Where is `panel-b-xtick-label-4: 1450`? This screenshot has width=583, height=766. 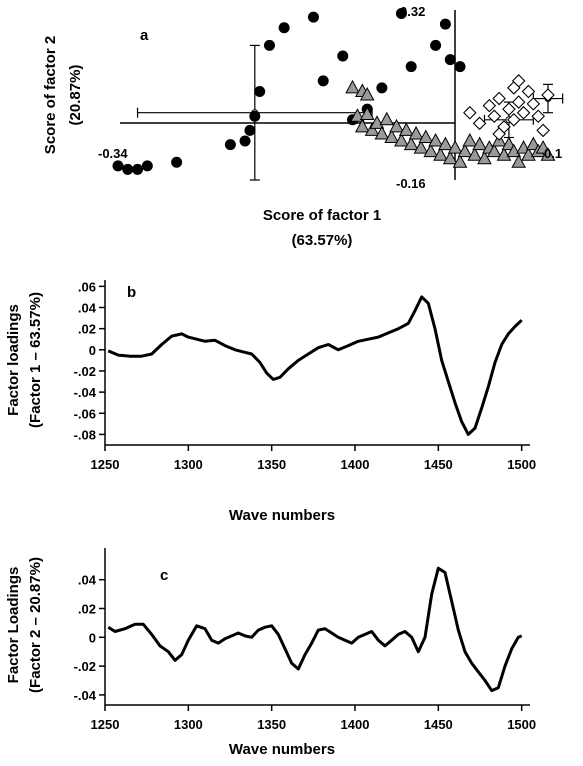 panel-b-xtick-label-4: 1450 is located at coordinates (438, 464).